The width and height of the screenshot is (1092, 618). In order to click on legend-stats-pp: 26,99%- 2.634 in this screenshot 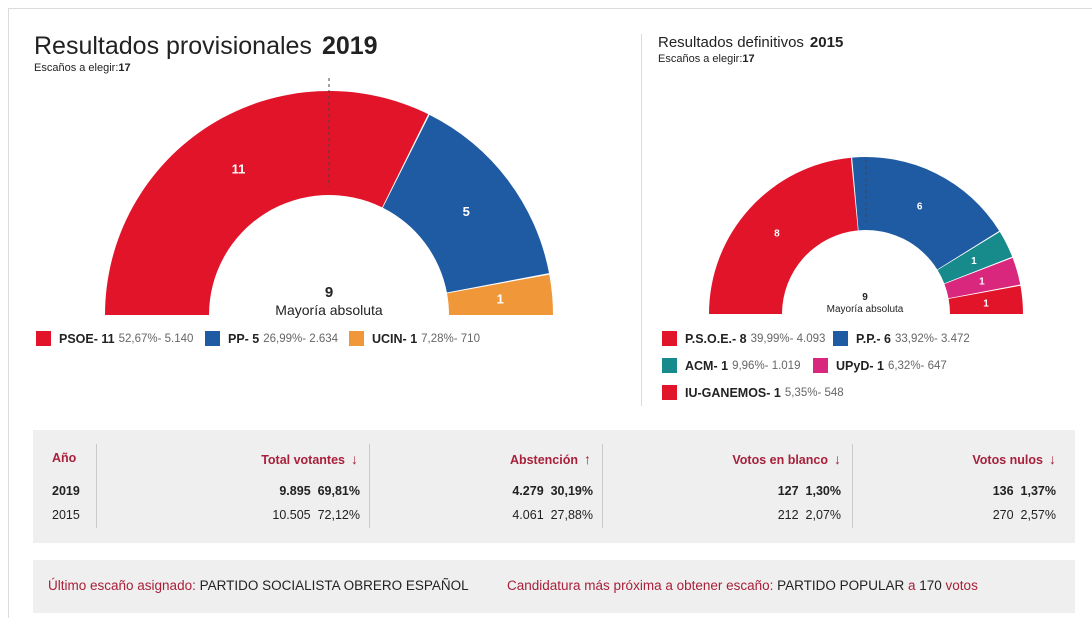, I will do `click(301, 338)`.